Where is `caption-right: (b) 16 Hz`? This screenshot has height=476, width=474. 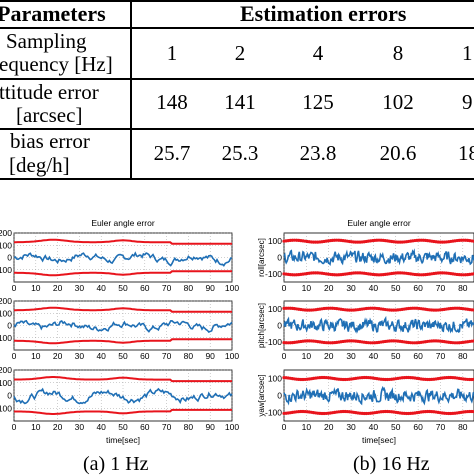 caption-right: (b) 16 Hz is located at coordinates (391, 464).